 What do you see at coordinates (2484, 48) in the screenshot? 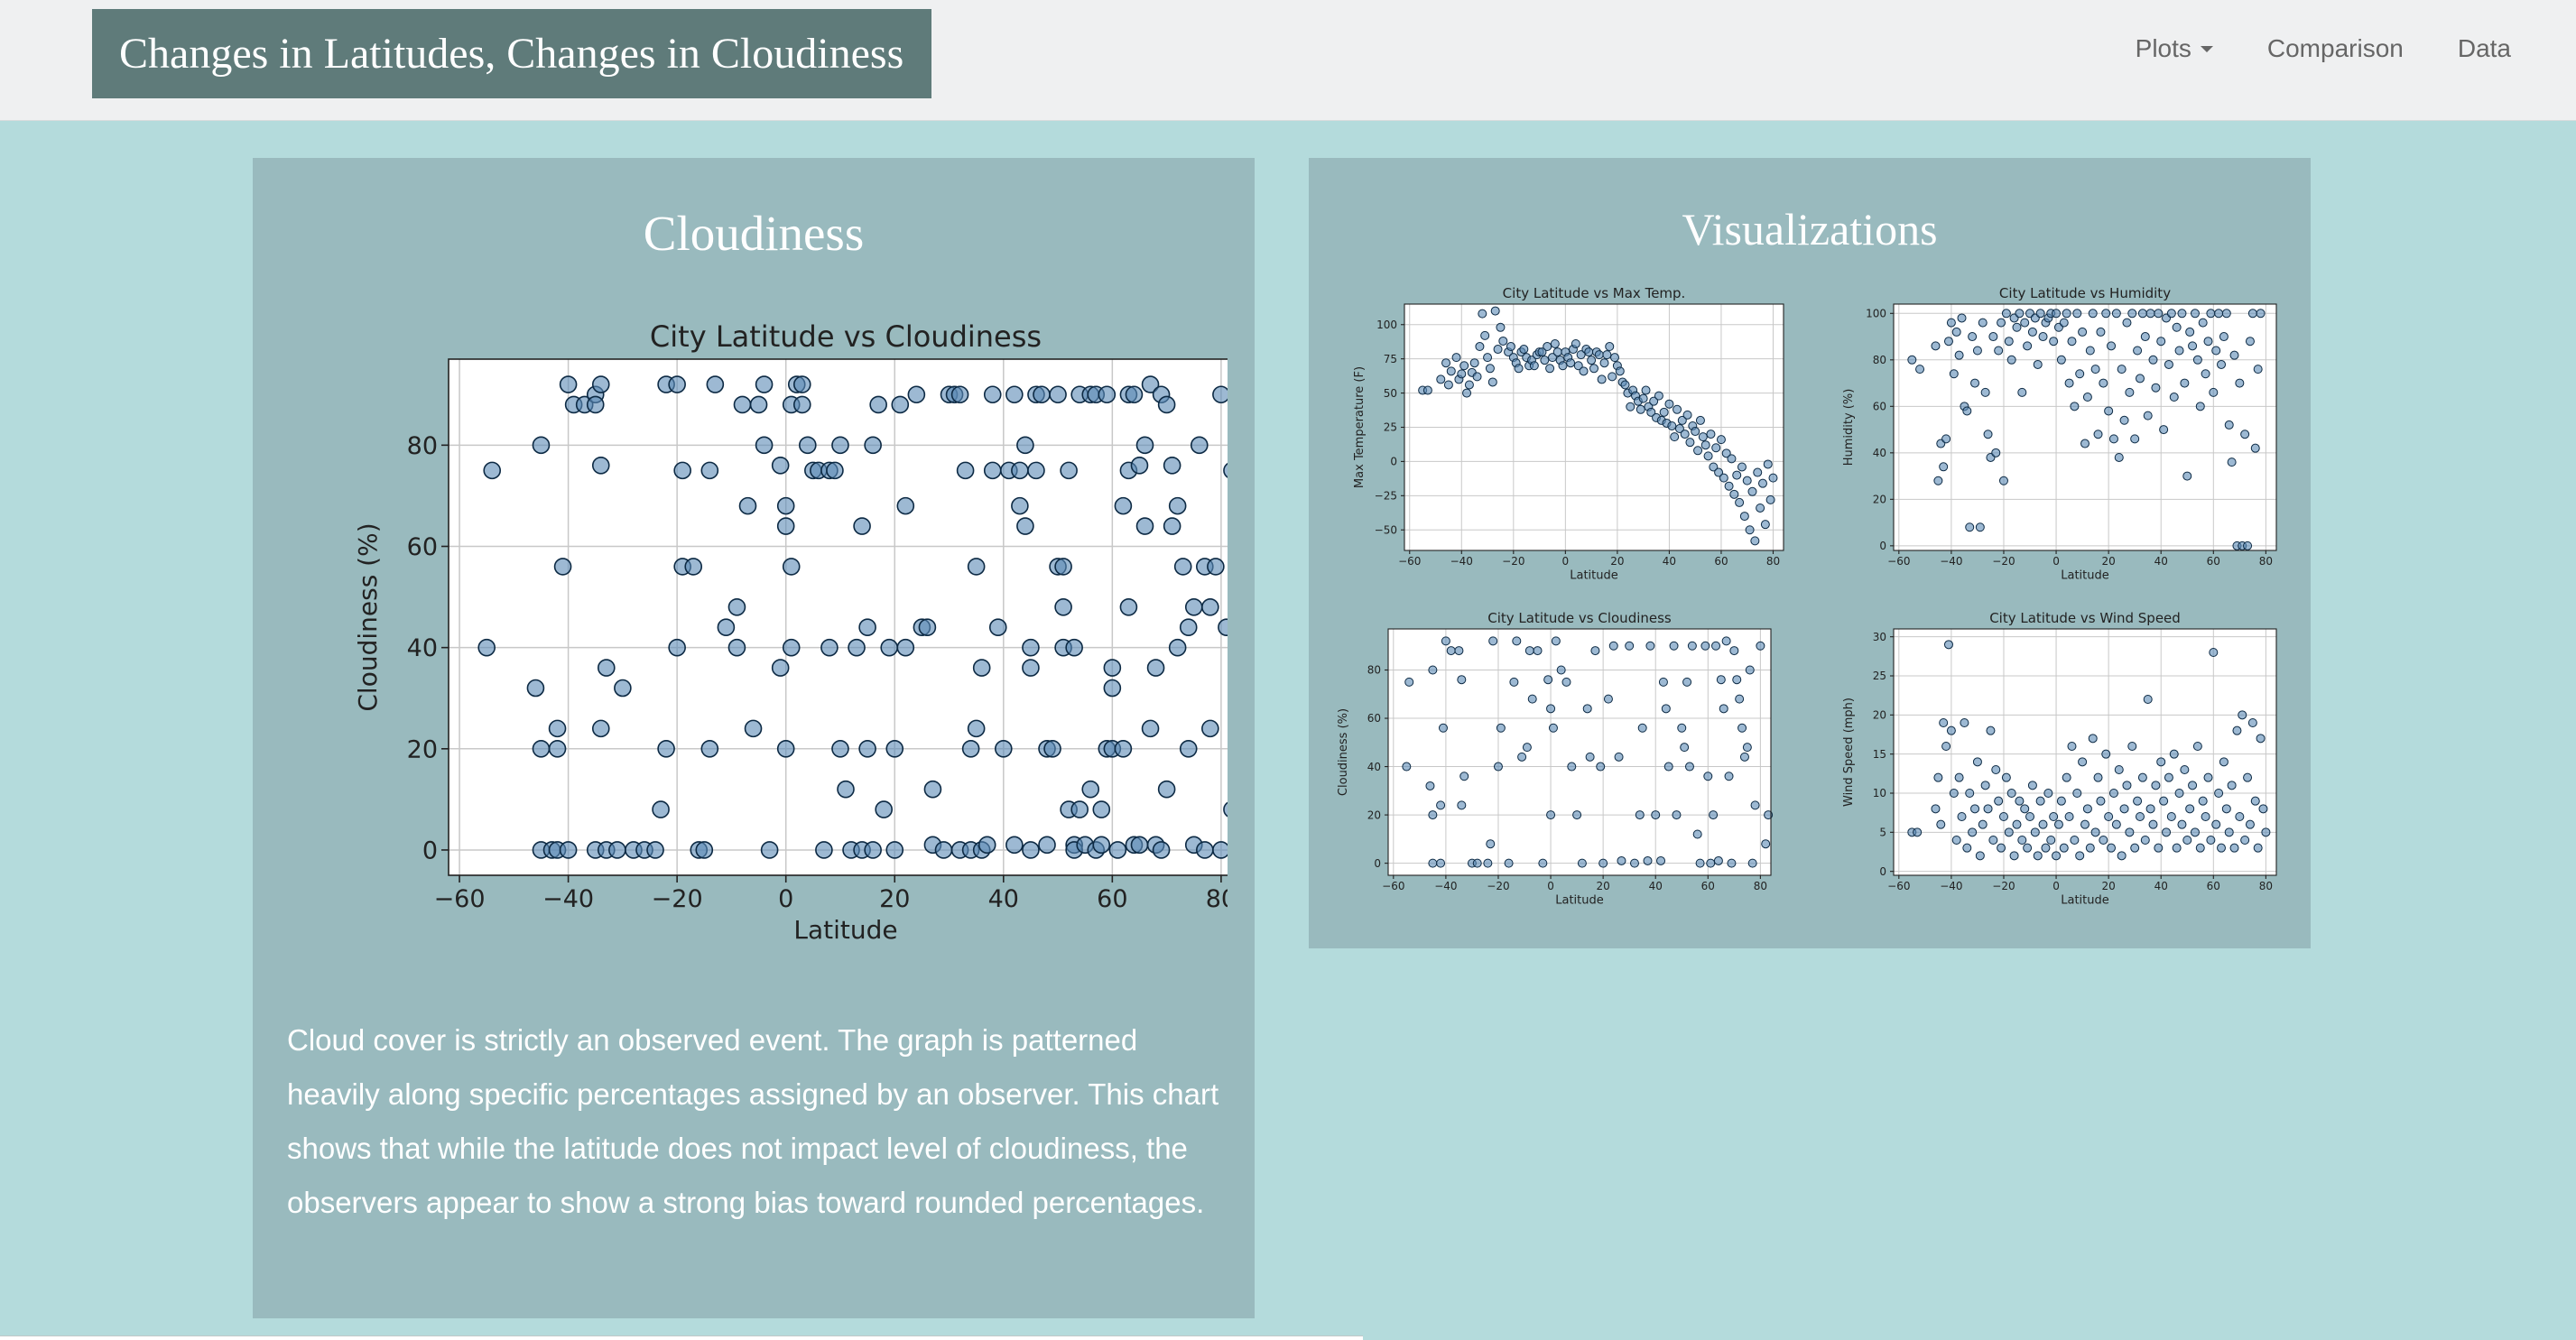
I see `nav-data-link: Data` at bounding box center [2484, 48].